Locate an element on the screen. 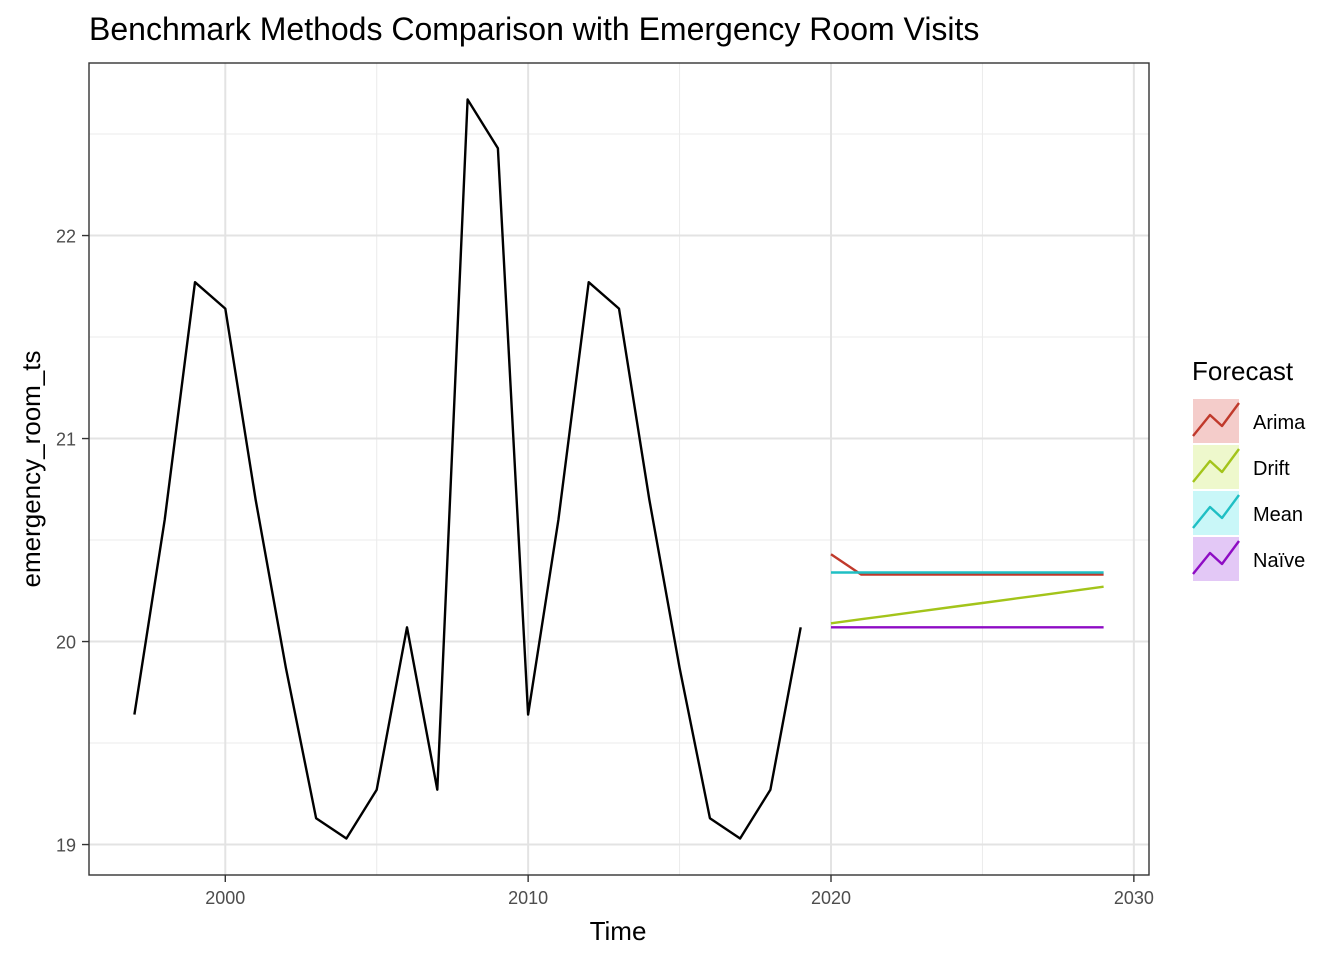 This screenshot has height=960, width=1344. legend-label-arima: Arima is located at coordinates (1279, 423).